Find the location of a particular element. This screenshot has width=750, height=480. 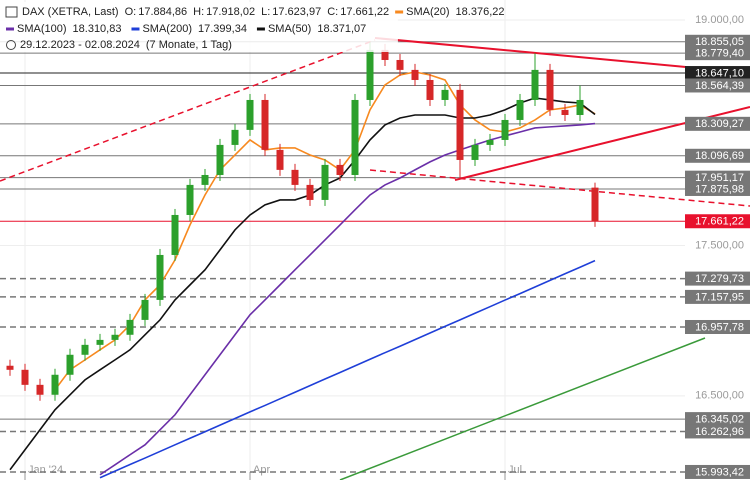

x-tick-label: Jan '24 is located at coordinates (45, 470).